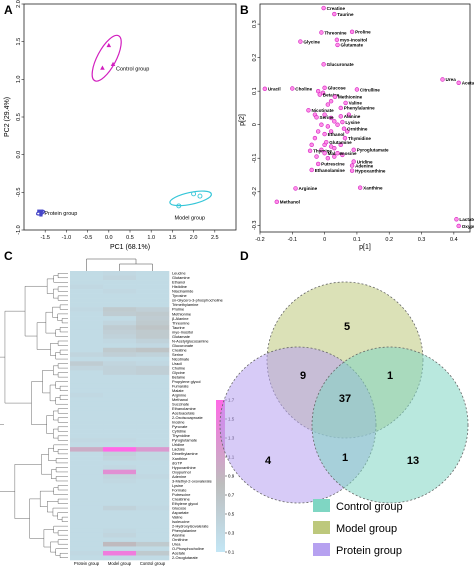  What do you see at coordinates (366, 529) in the screenshot?
I see `legend-label-model: Model group` at bounding box center [366, 529].